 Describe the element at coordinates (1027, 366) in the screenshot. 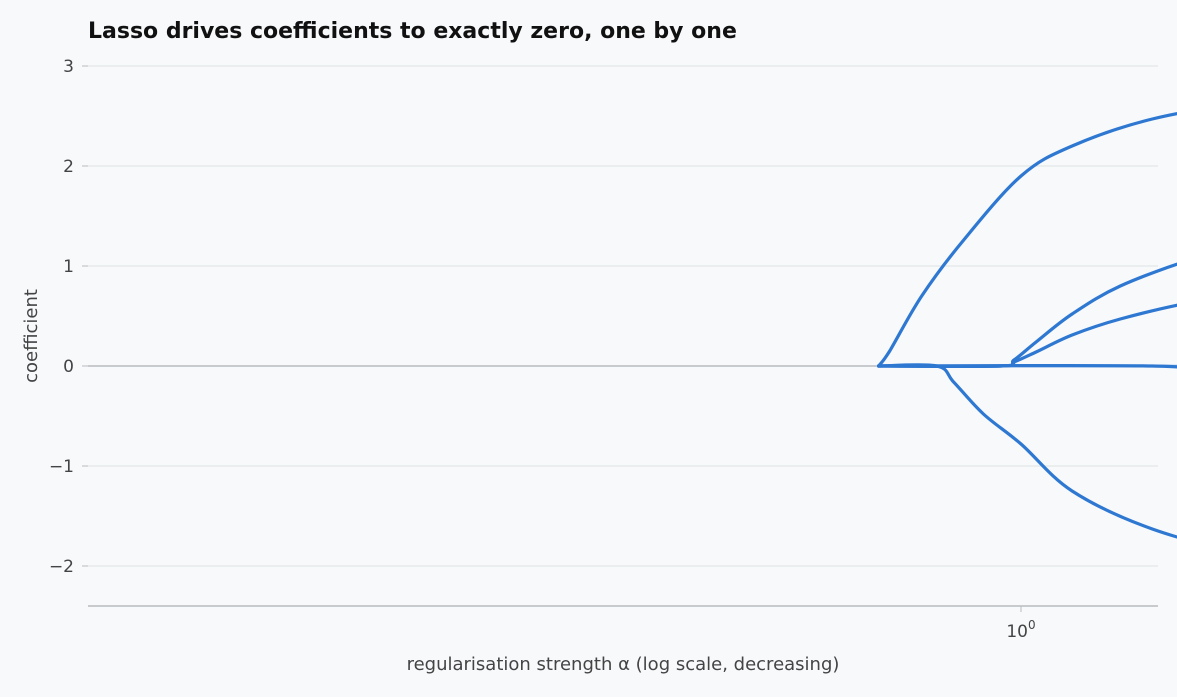

I see `series-line-x8` at that location.